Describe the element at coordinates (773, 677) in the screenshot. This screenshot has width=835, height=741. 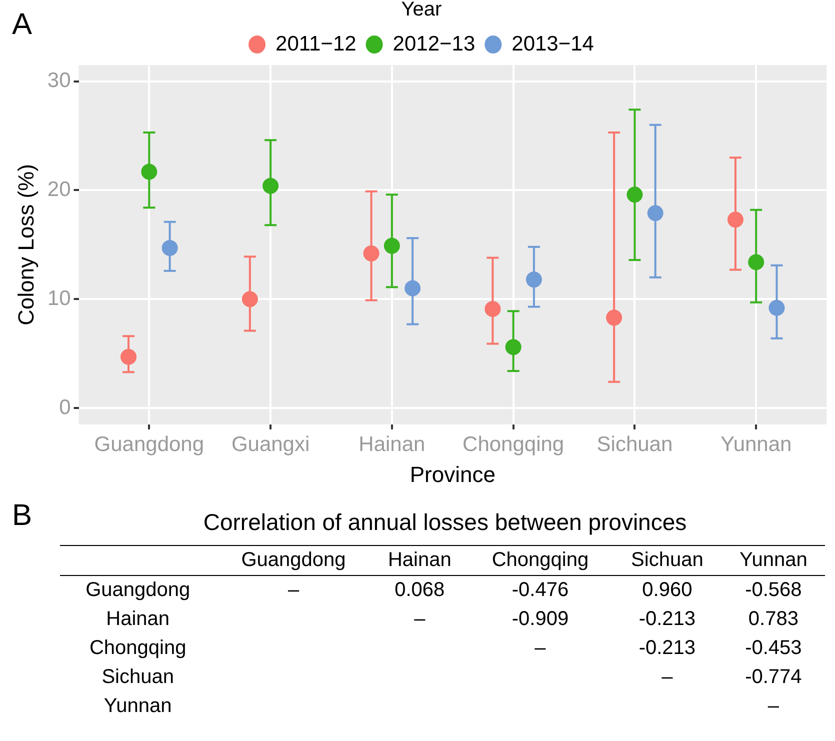
I see `text: -0.774` at that location.